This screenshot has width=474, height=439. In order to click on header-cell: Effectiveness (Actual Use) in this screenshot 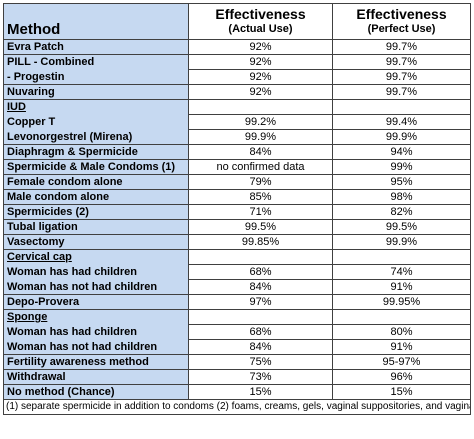, I will do `click(260, 21)`.